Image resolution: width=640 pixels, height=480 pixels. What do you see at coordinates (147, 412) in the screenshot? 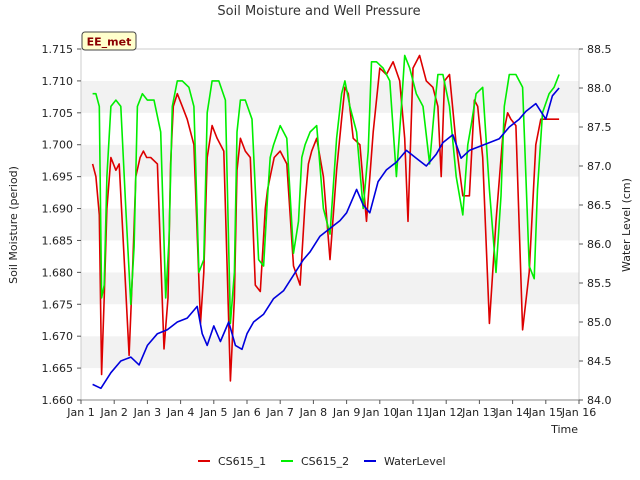
I see `x-tick-label: Jan 3` at bounding box center [147, 412].